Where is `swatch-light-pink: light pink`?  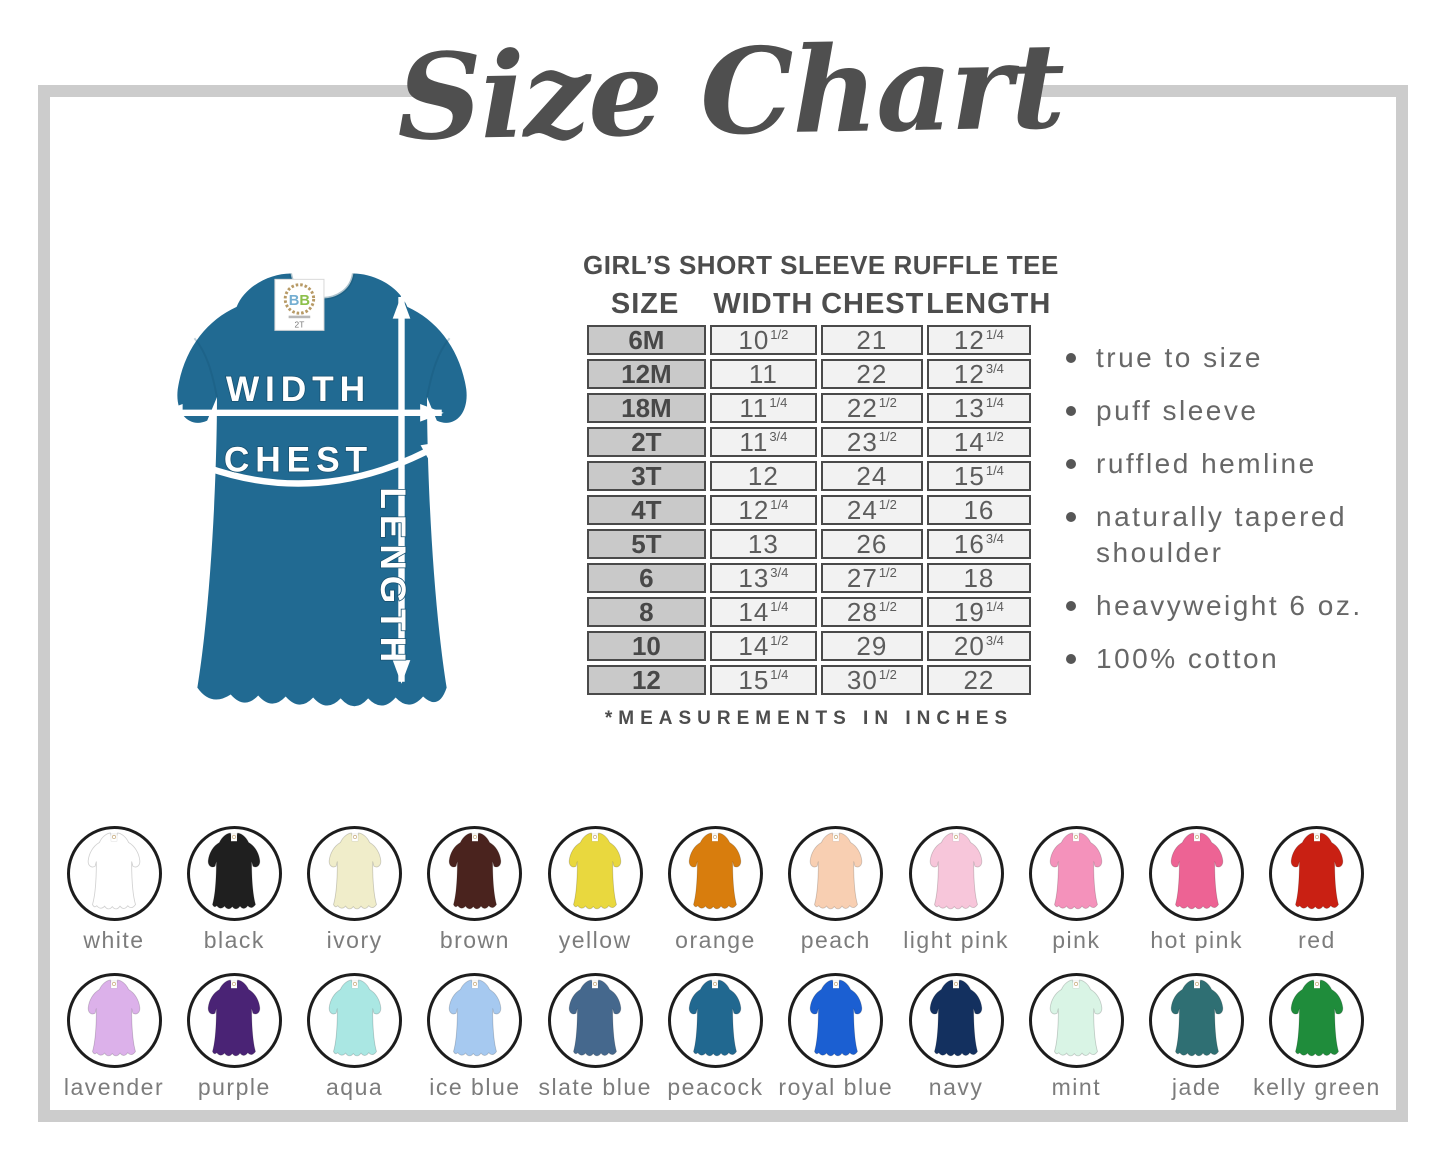
swatch-light-pink: light pink is located at coordinates (956, 890).